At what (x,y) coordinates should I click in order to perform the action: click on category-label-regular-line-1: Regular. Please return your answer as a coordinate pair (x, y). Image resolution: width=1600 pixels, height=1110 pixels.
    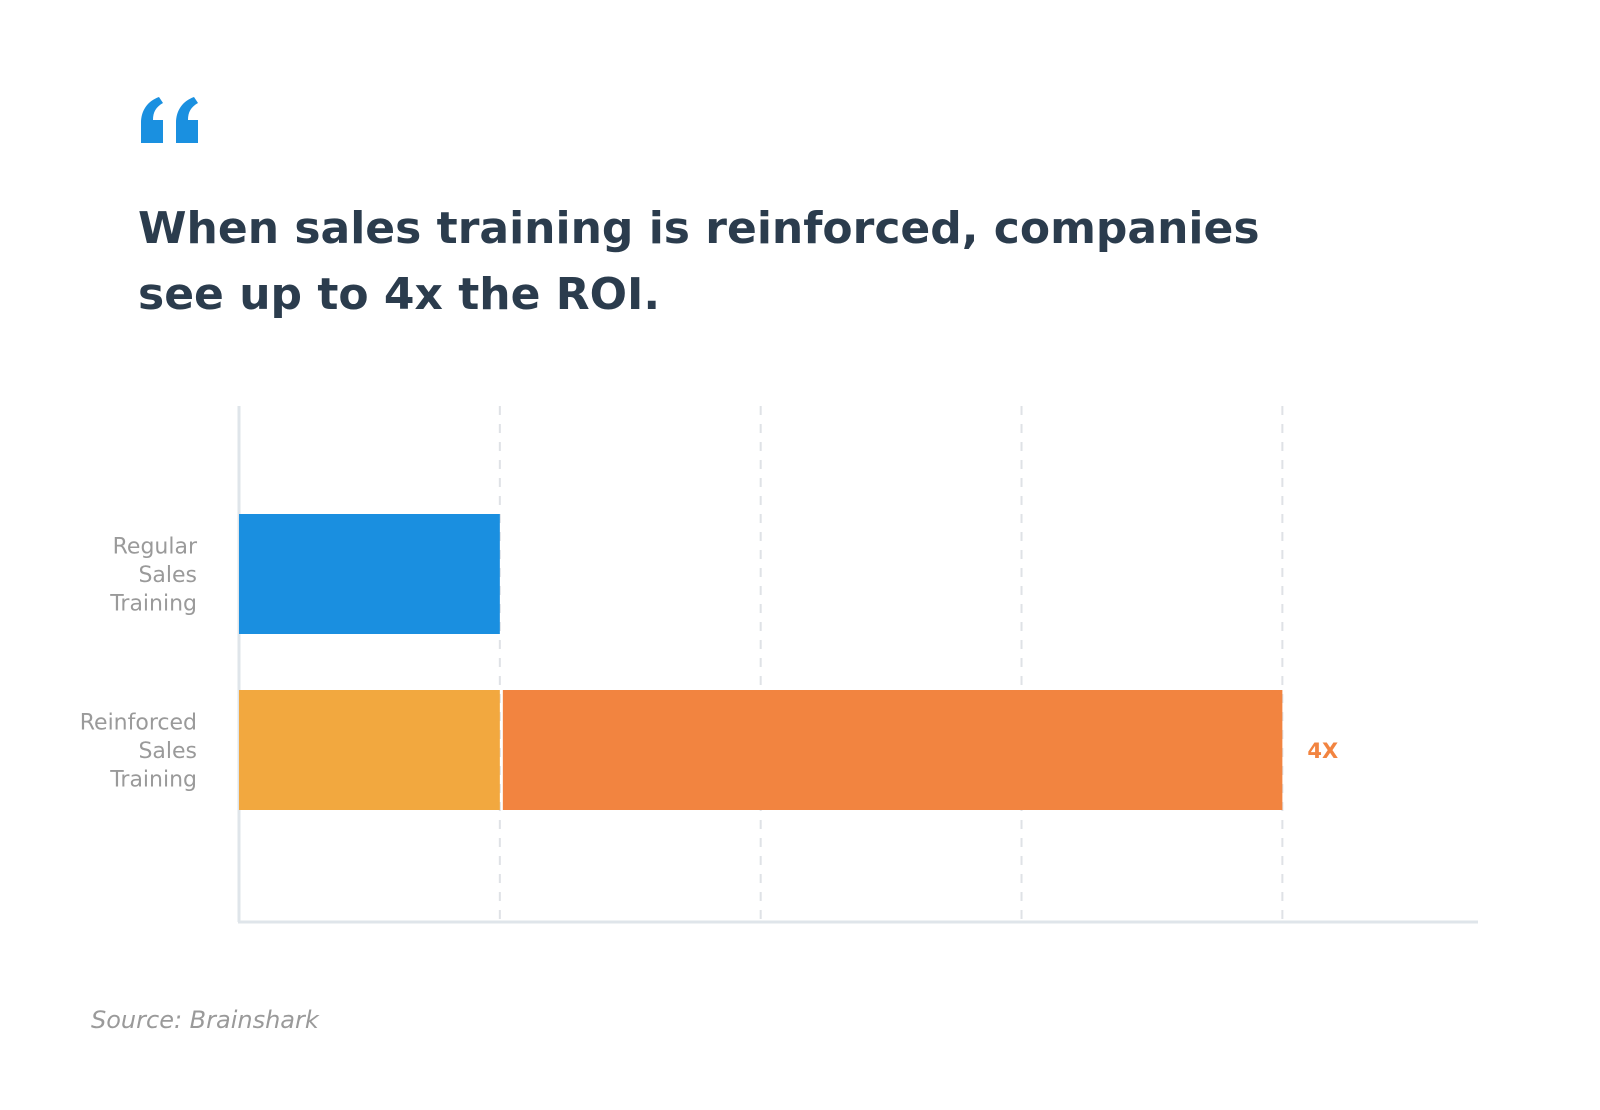
    Looking at the image, I should click on (155, 547).